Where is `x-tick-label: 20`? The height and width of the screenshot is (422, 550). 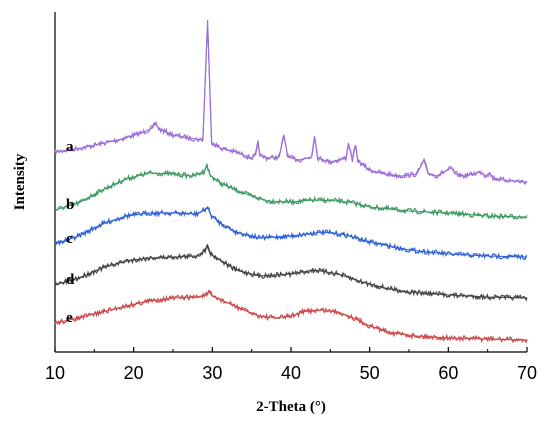 x-tick-label: 20 is located at coordinates (134, 373).